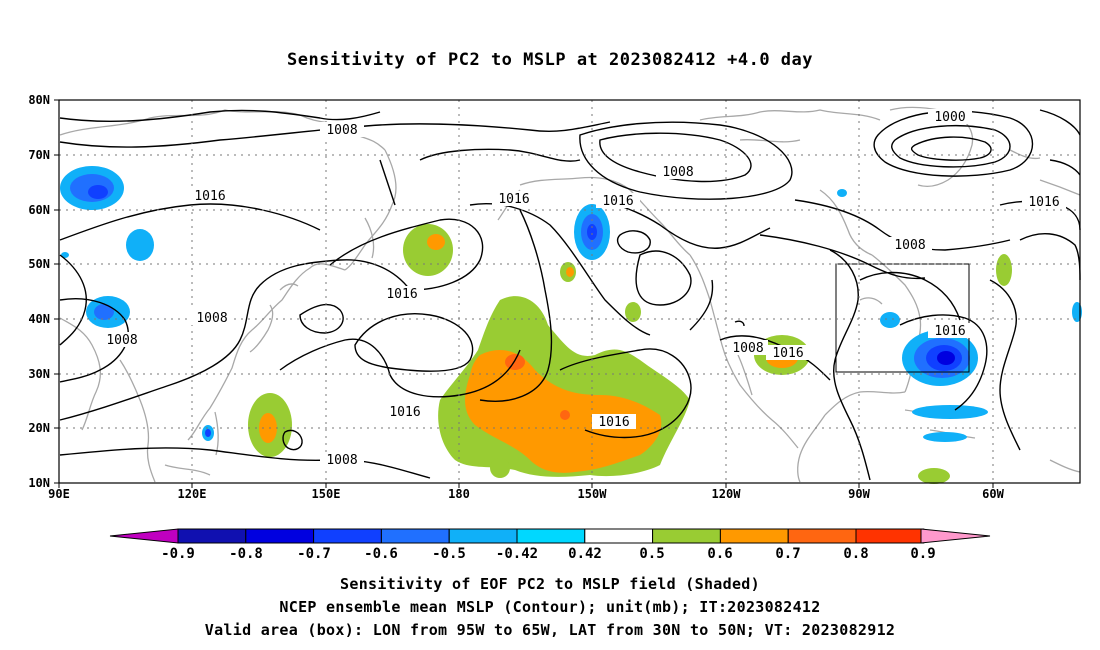 The height and width of the screenshot is (650, 1100). Describe the element at coordinates (59, 494) in the screenshot. I see `lon-label: 90E` at that location.